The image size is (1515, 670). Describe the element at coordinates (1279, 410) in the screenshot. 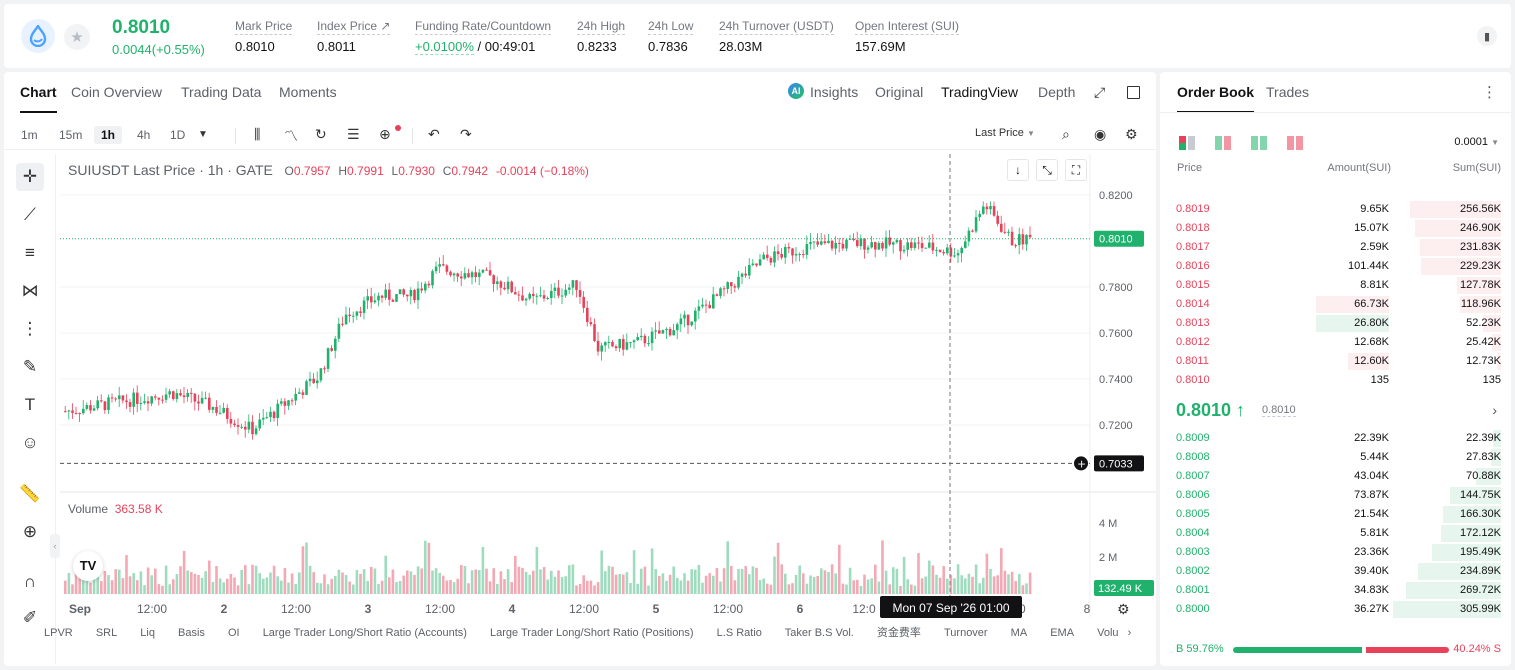

I see `mid-mark-price: 0.8010` at that location.